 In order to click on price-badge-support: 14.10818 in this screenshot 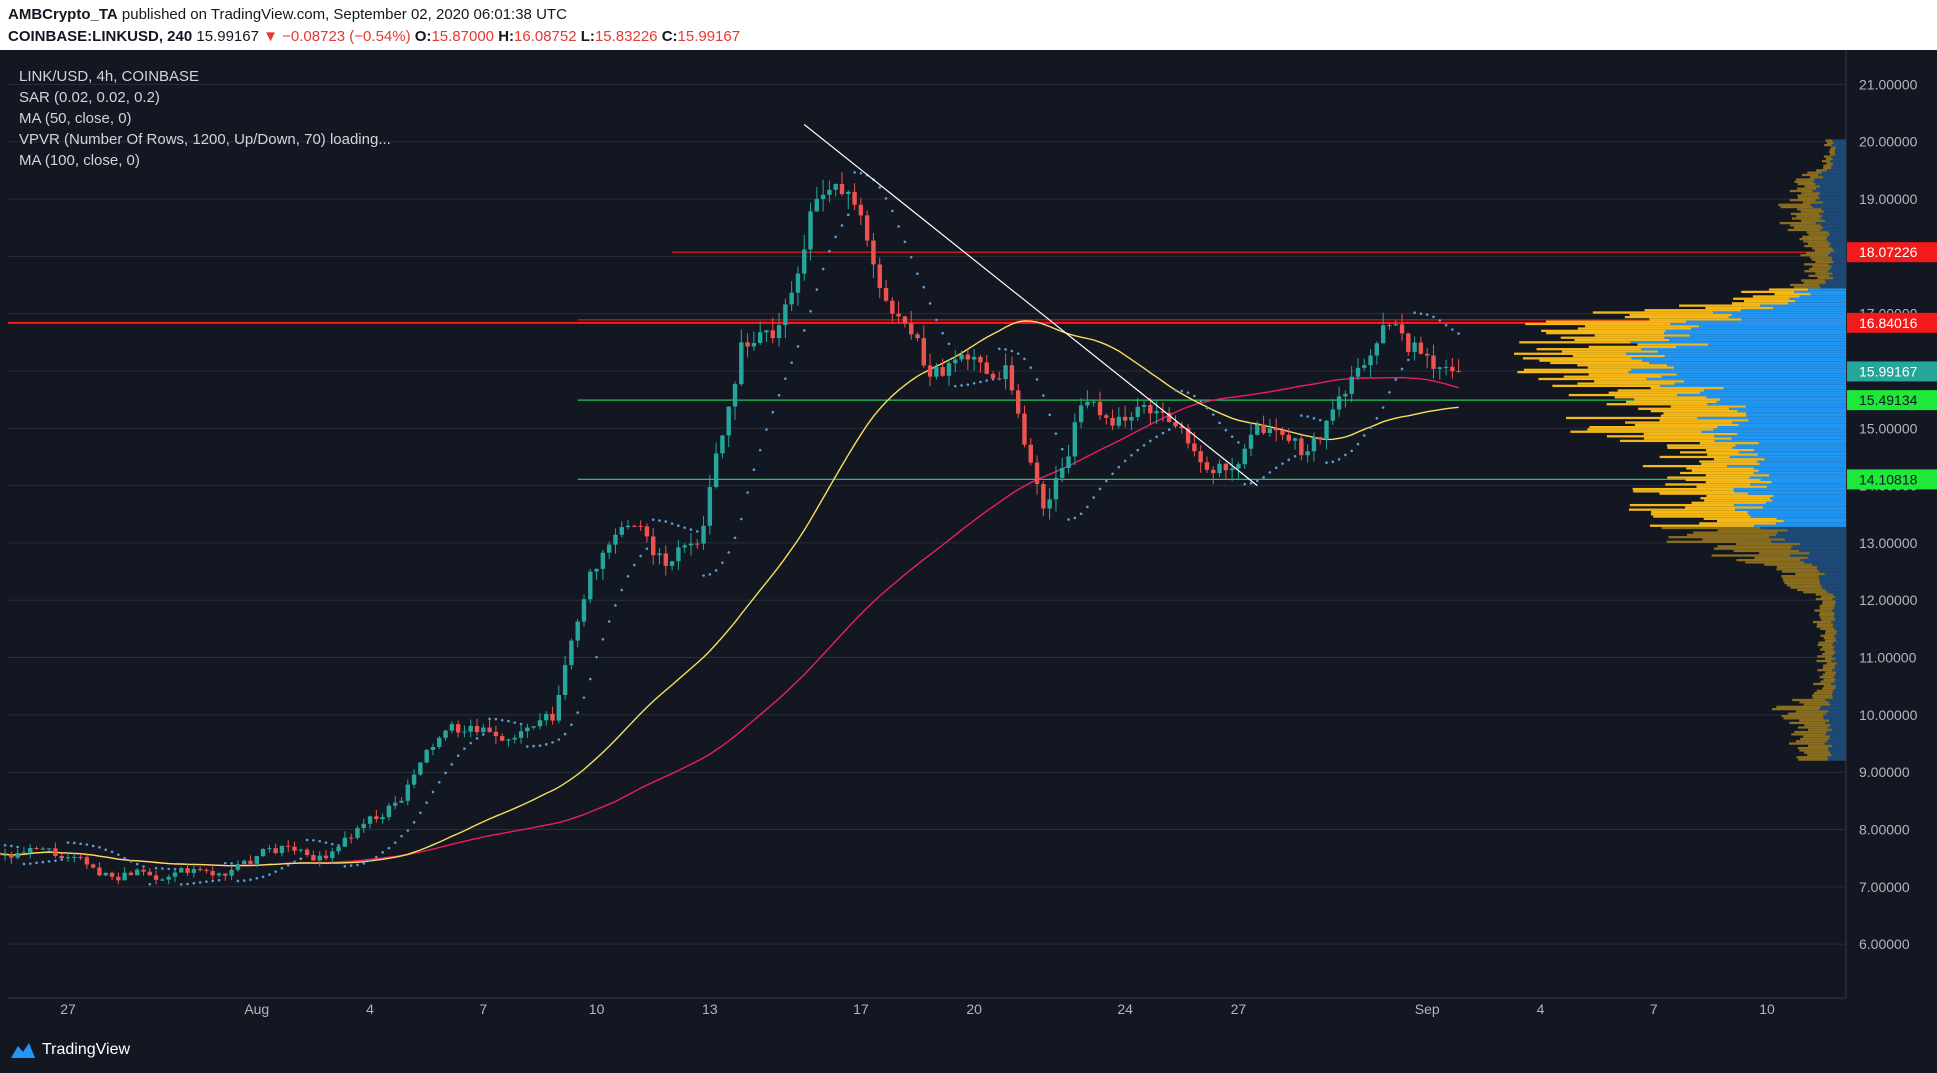, I will do `click(1892, 479)`.